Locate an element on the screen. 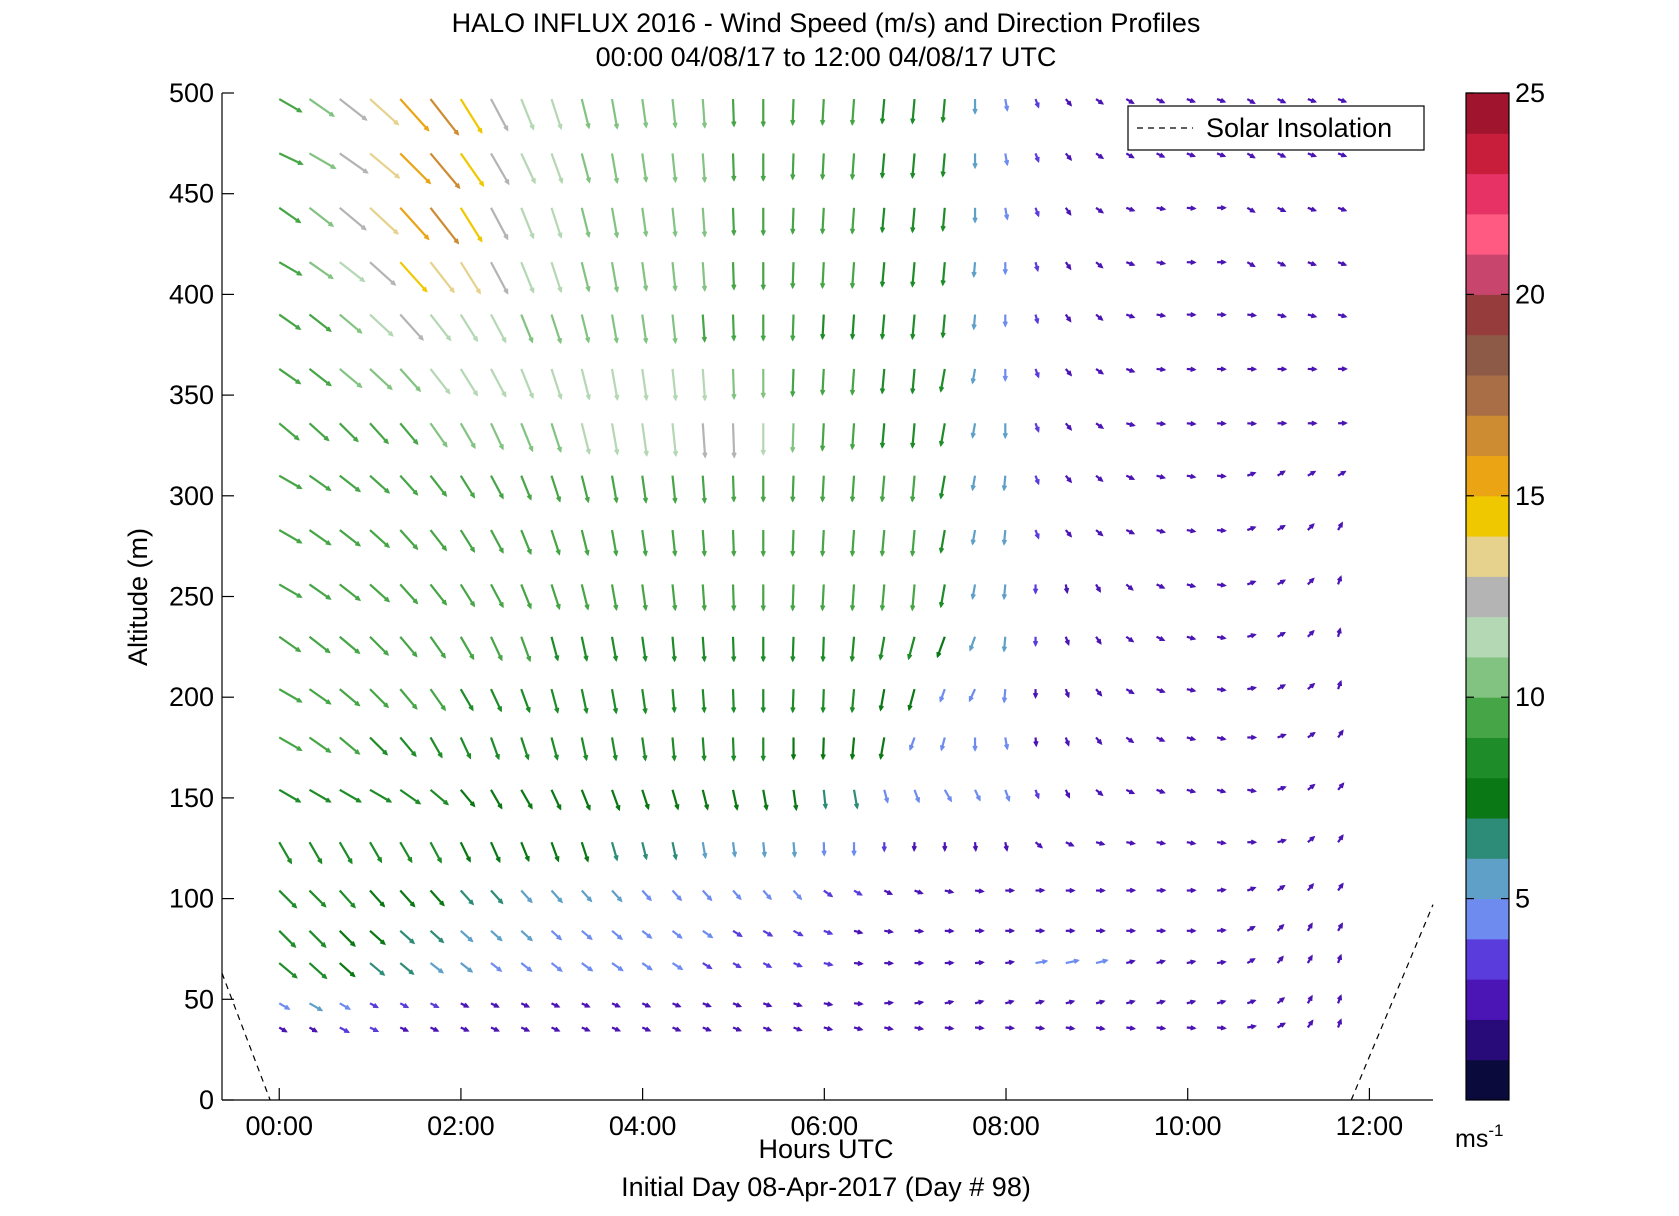 The image size is (1679, 1216). colorbar-segment is located at coordinates (1487, 516).